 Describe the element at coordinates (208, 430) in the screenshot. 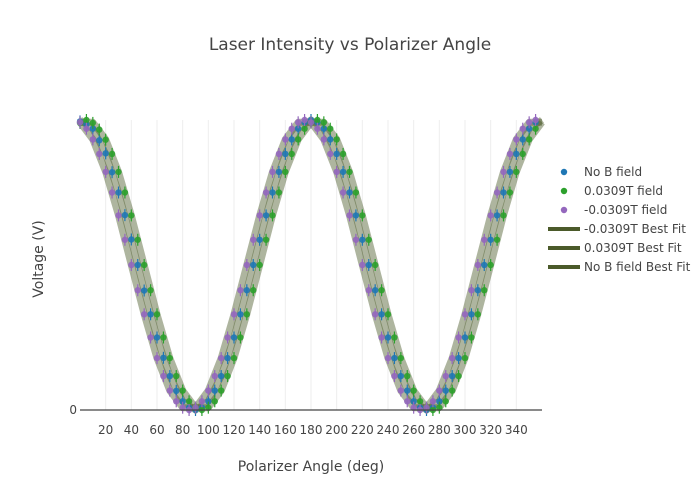

I see `x-tick-label: 100` at that location.